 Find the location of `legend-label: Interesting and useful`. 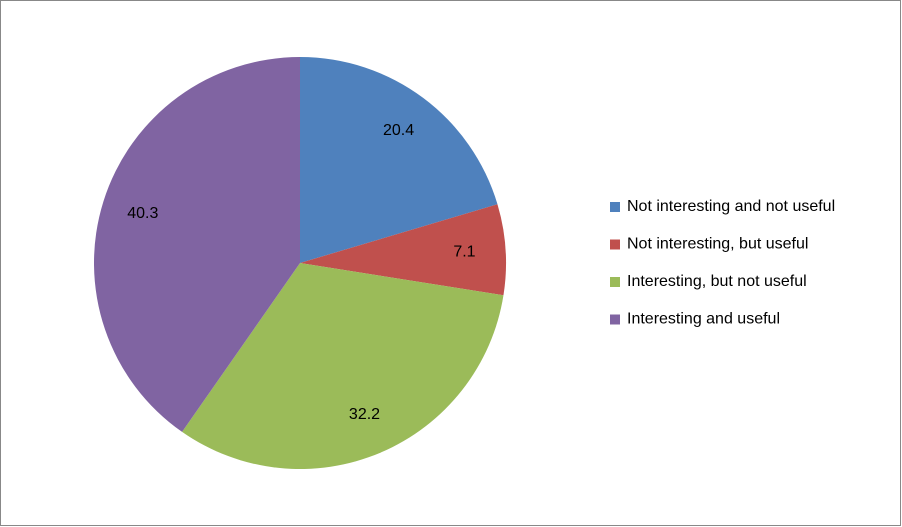

legend-label: Interesting and useful is located at coordinates (703, 319).